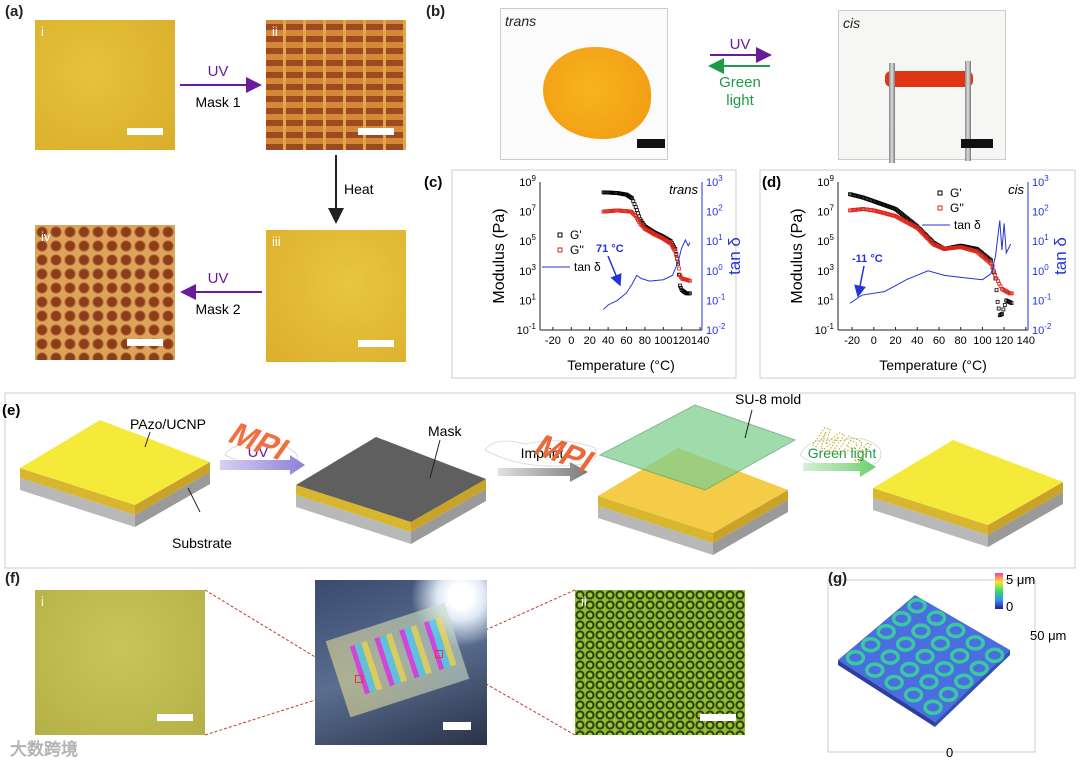 This screenshot has height=761, width=1080. What do you see at coordinates (930, 262) in the screenshot?
I see `tan-delta-line` at bounding box center [930, 262].